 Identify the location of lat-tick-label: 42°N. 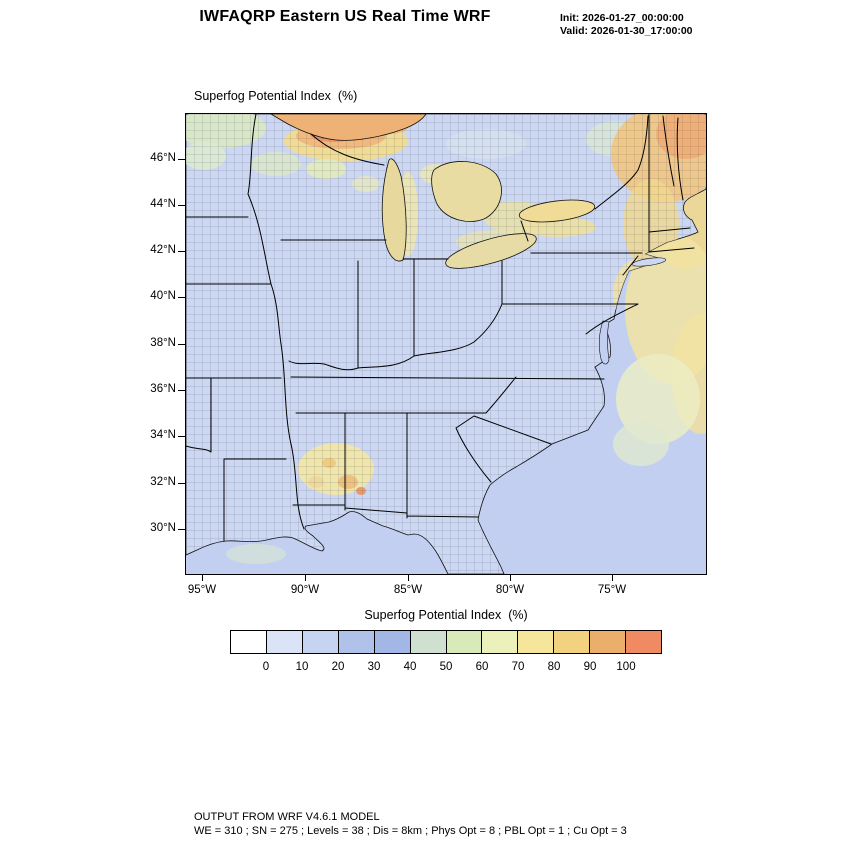
(163, 250).